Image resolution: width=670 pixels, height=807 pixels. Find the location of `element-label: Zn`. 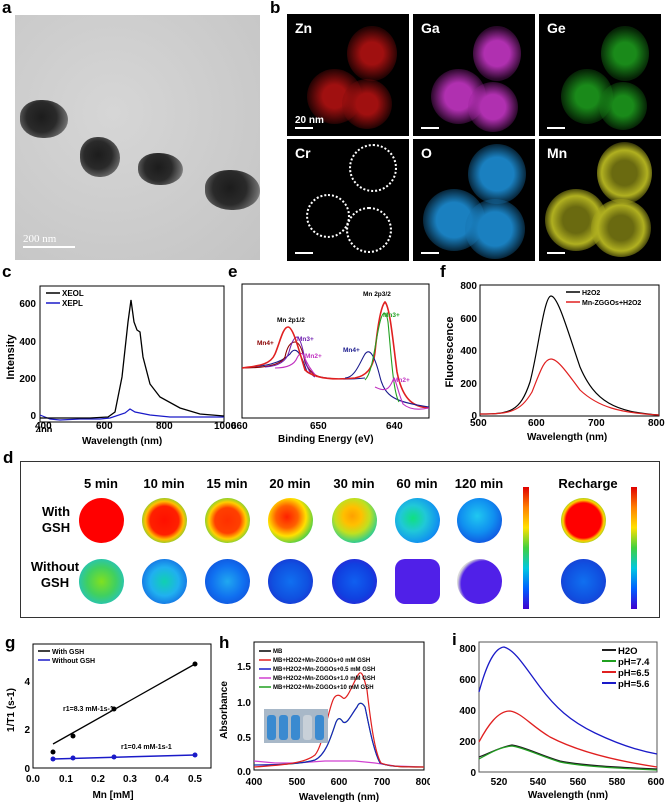

element-label: Zn is located at coordinates (304, 28).